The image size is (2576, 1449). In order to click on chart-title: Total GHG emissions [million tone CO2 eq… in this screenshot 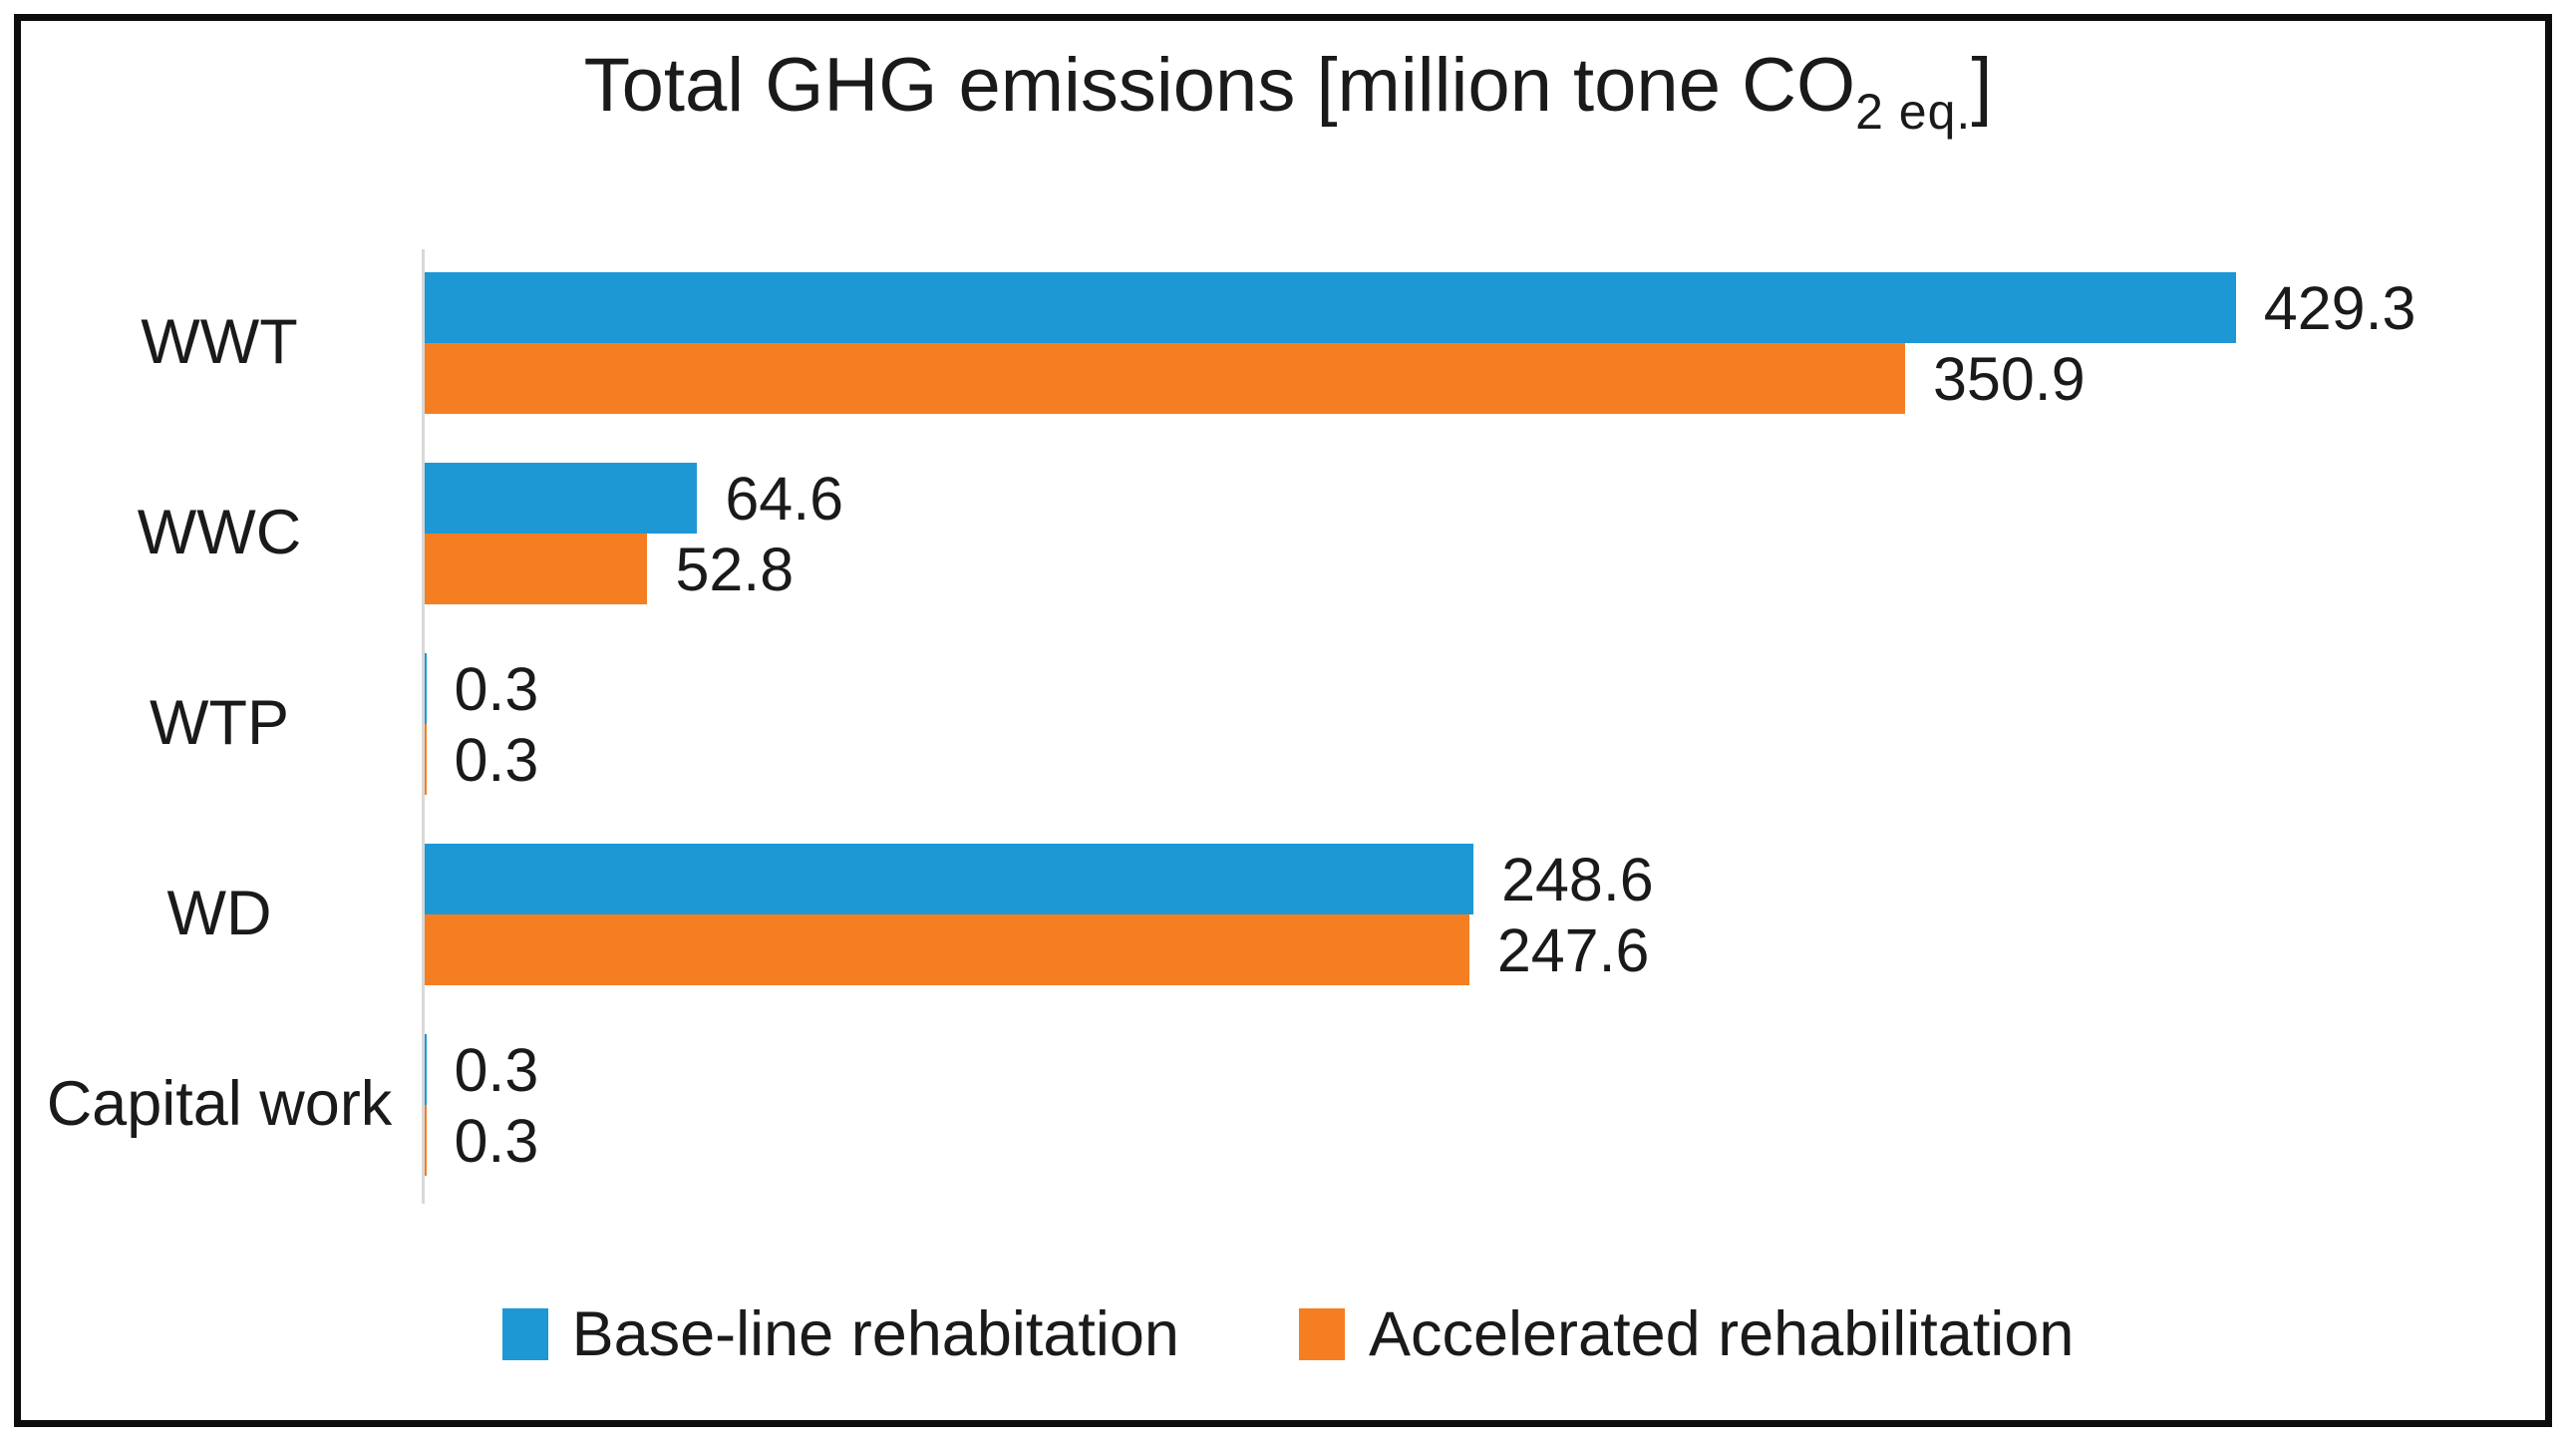, I will do `click(1288, 91)`.